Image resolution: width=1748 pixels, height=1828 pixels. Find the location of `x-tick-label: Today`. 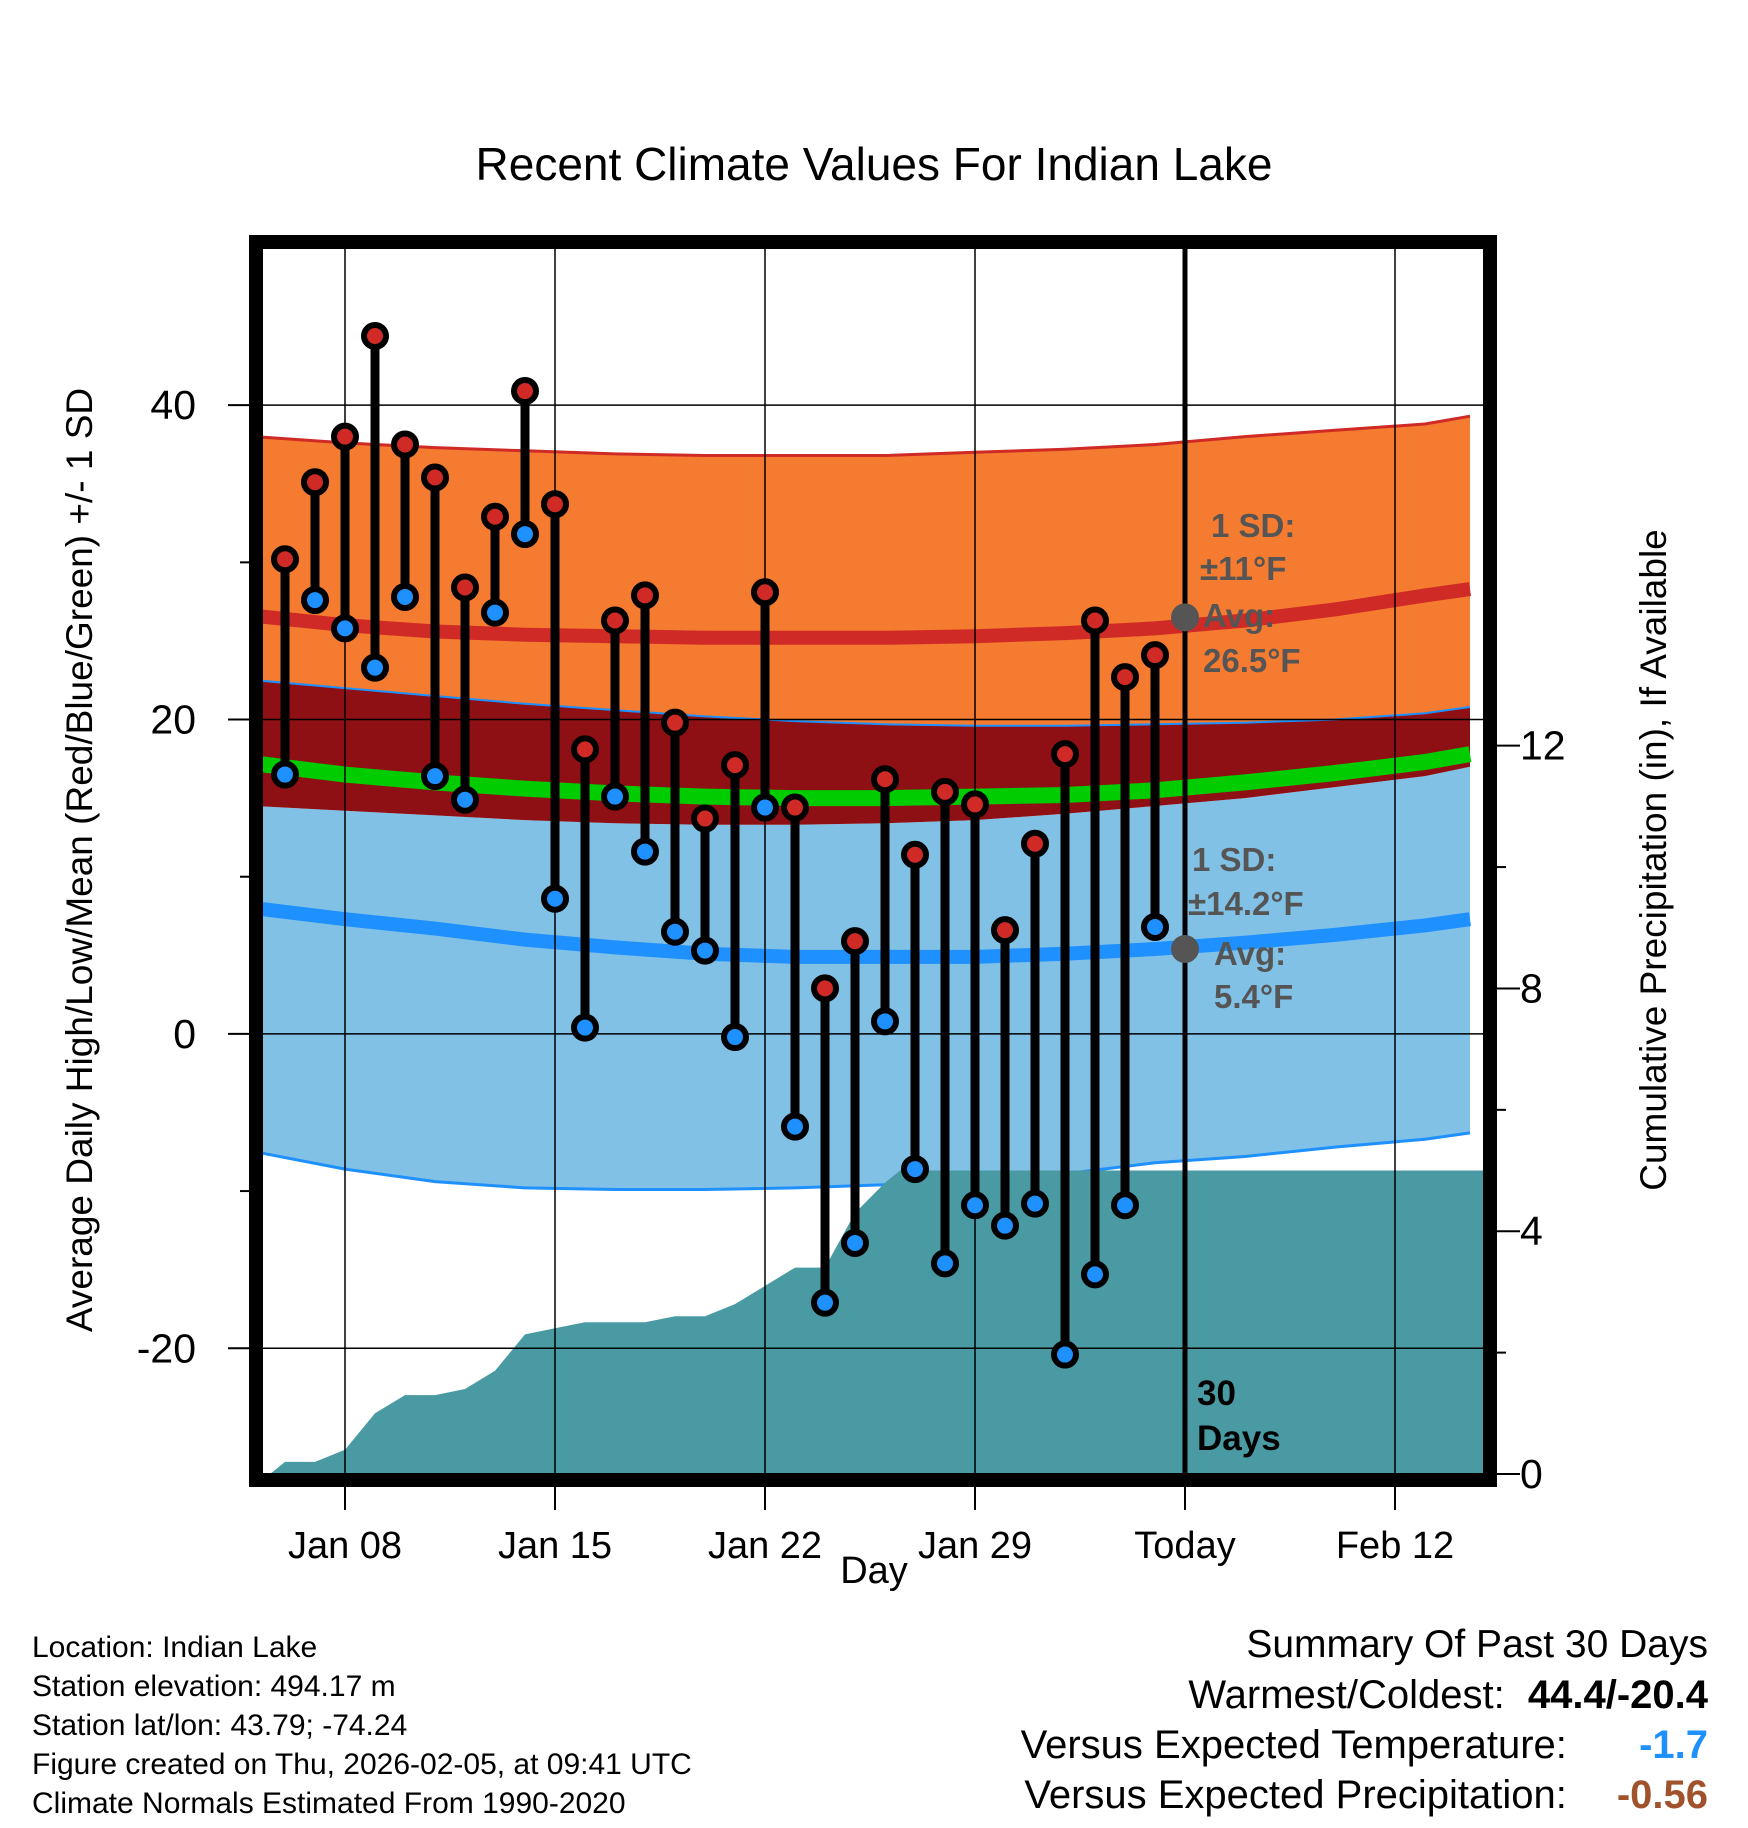

x-tick-label: Today is located at coordinates (1184, 1546).